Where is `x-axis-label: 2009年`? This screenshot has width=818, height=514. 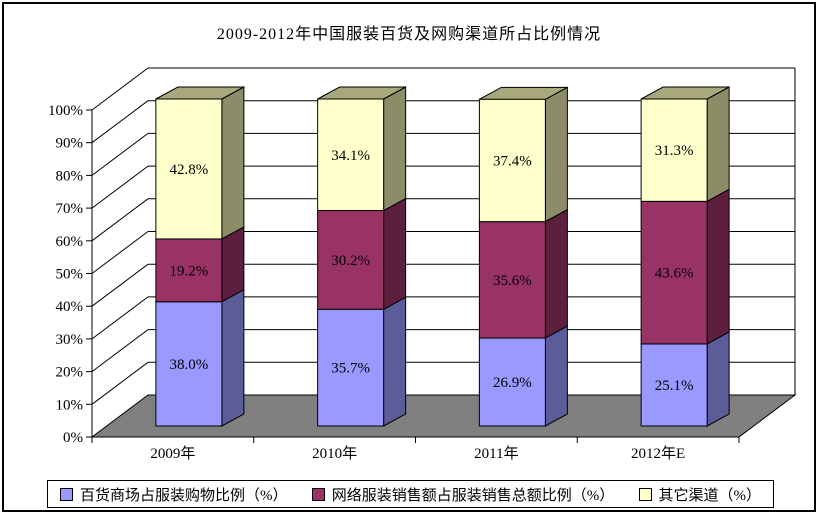
x-axis-label: 2009年 is located at coordinates (172, 453).